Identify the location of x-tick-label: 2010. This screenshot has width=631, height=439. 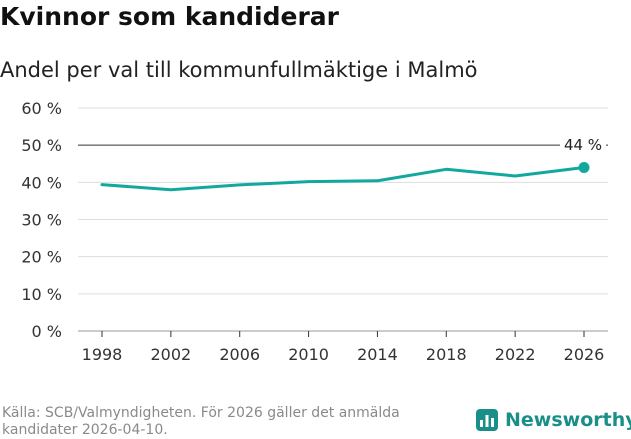
(308, 354).